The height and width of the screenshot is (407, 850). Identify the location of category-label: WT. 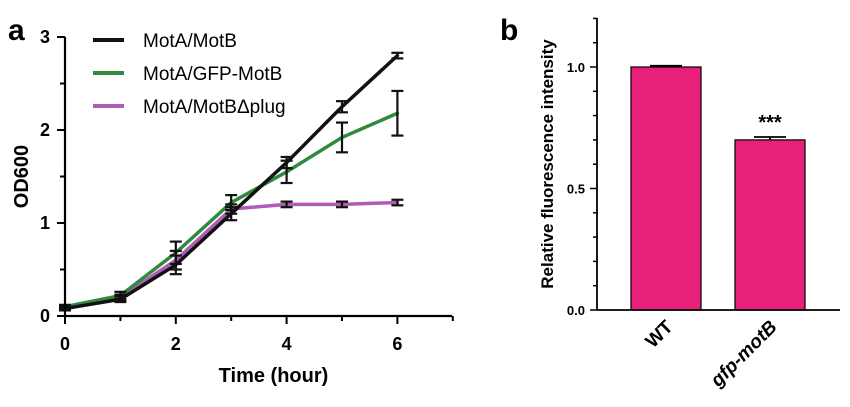
(660, 334).